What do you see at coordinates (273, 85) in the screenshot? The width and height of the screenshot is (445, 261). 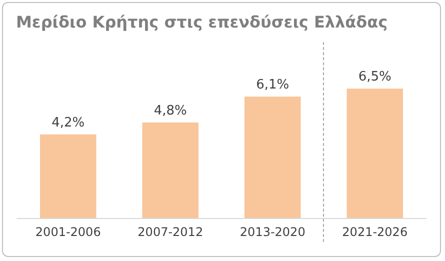 I see `data-label: 6,1%` at bounding box center [273, 85].